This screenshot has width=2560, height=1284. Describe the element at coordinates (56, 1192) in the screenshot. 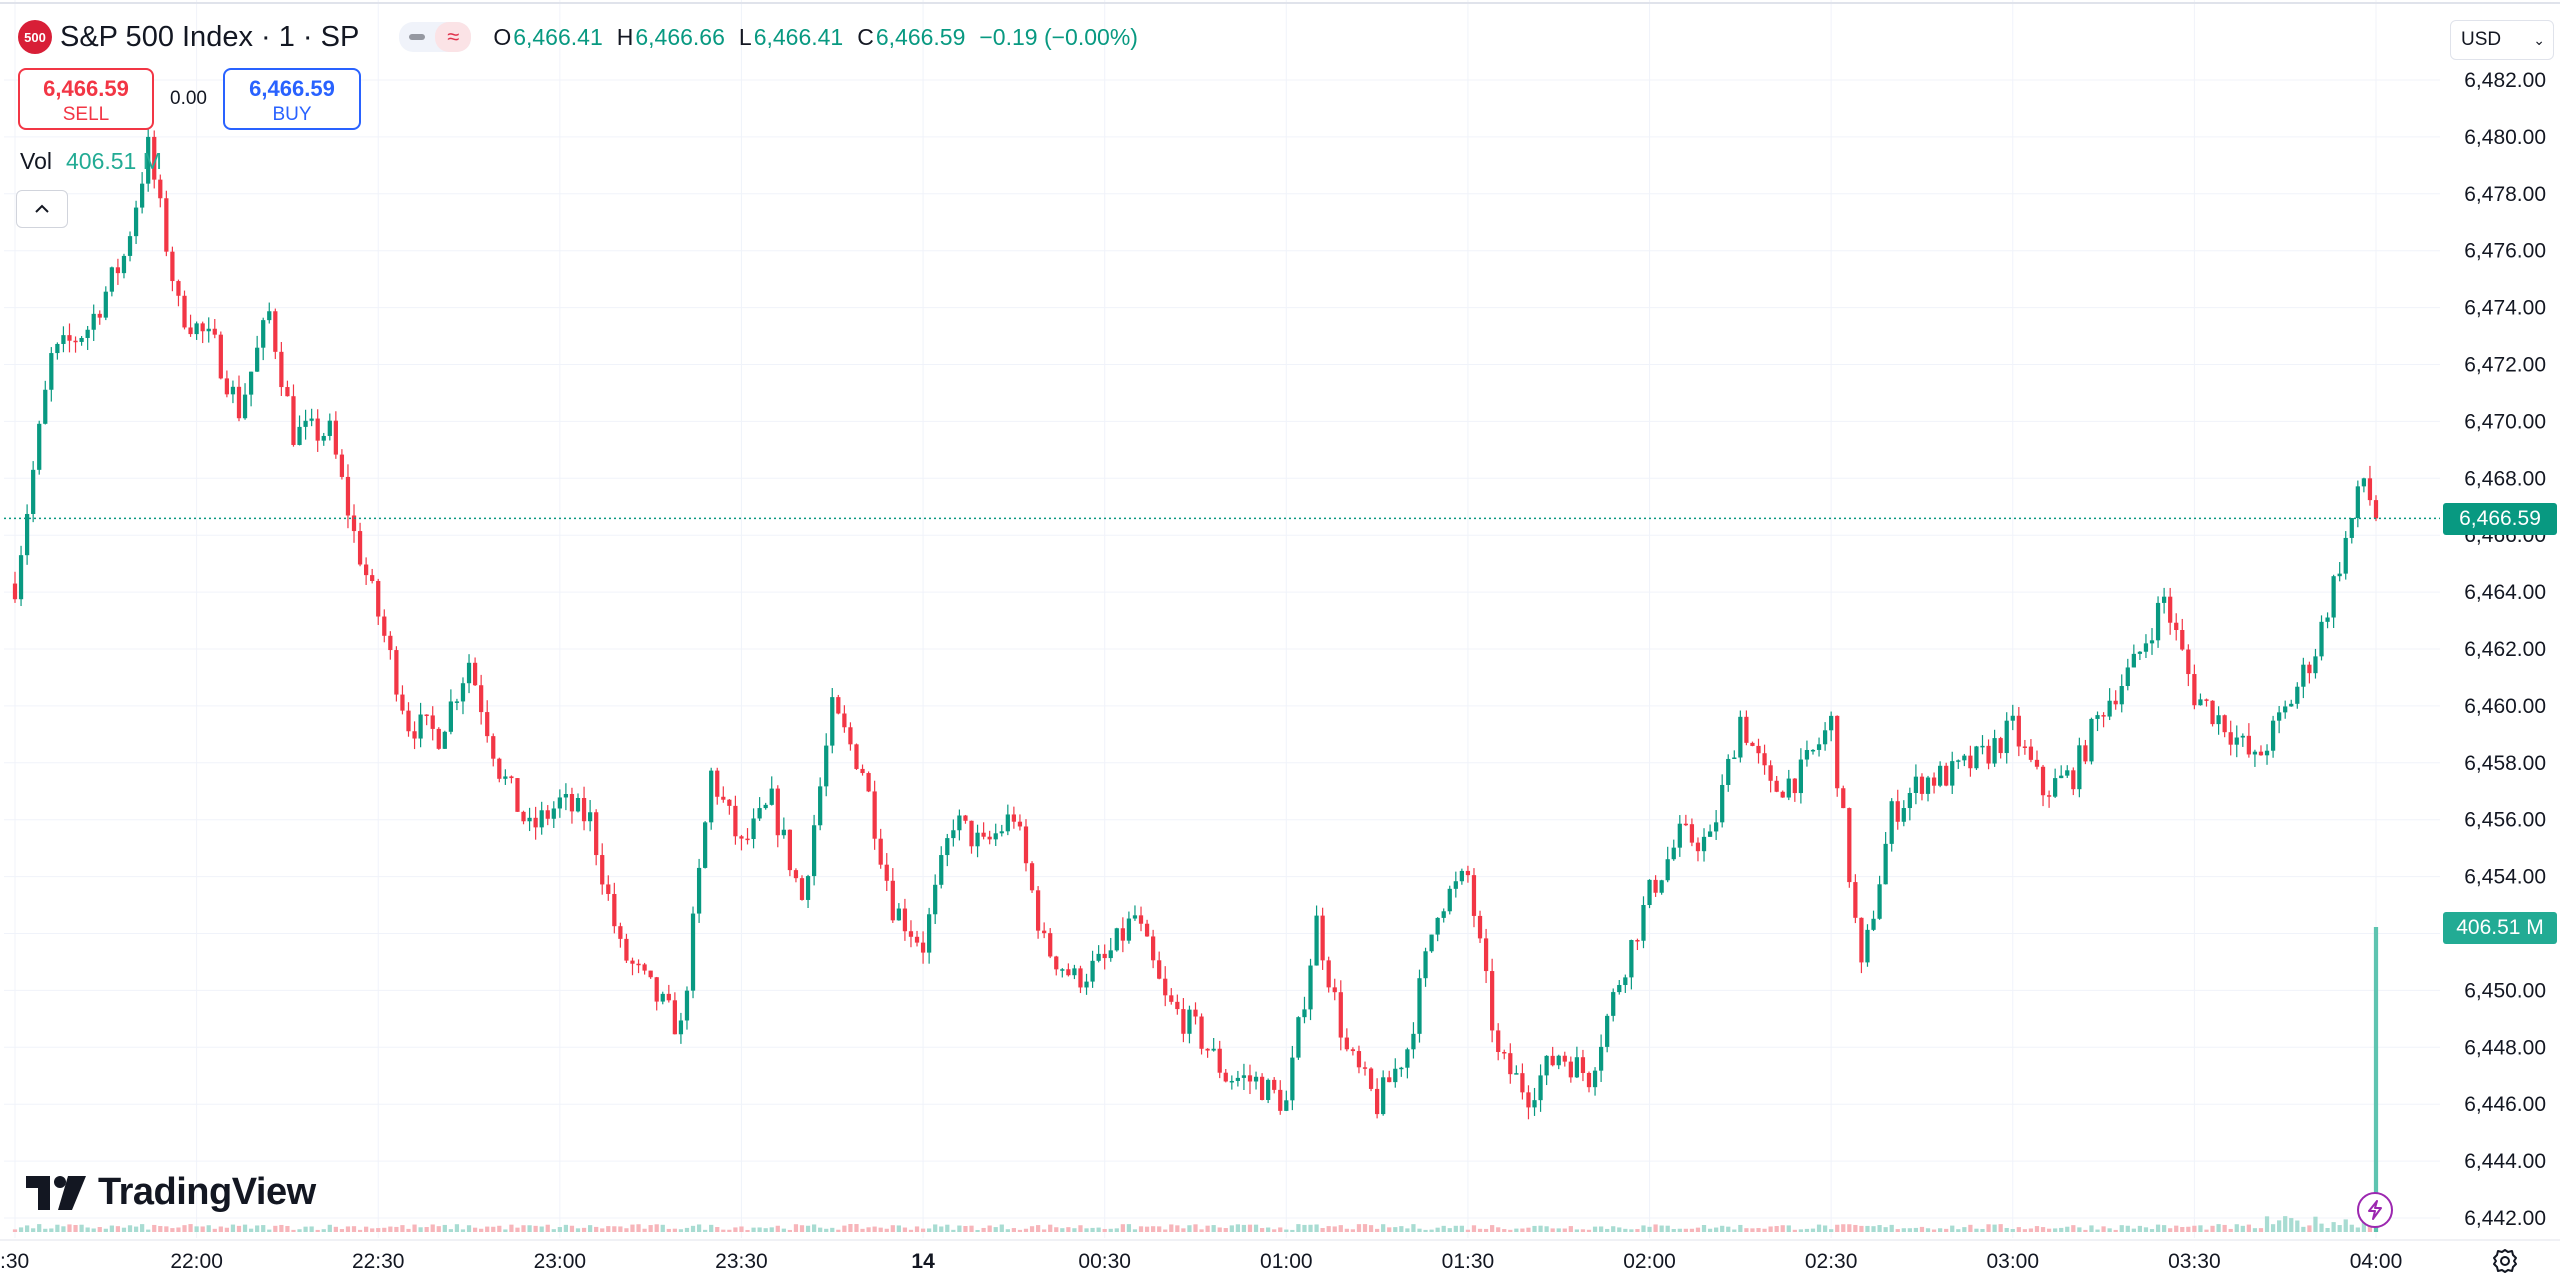

I see `tradingview-mark-icon` at that location.